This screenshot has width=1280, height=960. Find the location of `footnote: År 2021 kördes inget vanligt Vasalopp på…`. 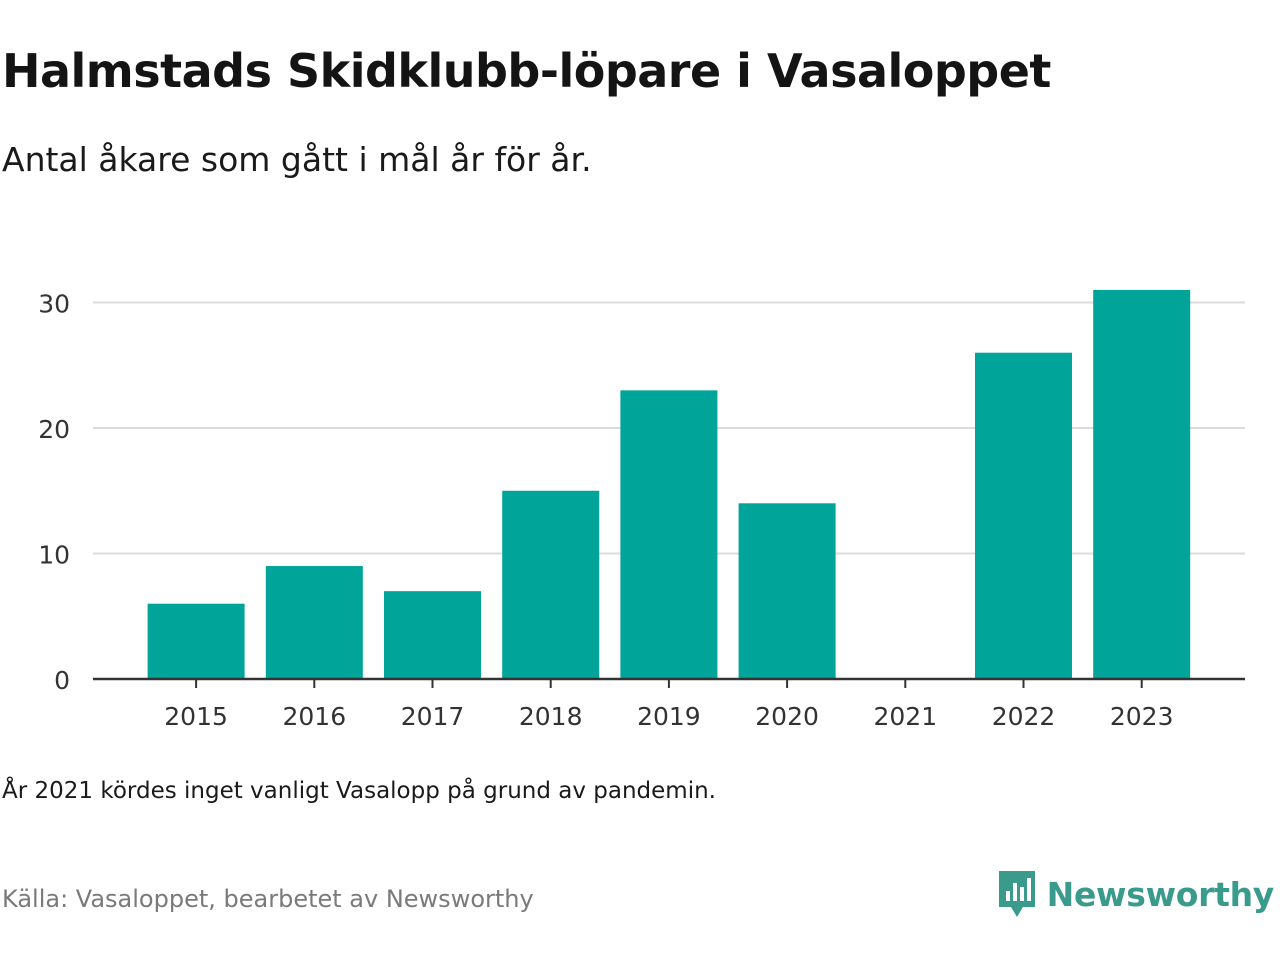

footnote: År 2021 kördes inget vanligt Vasalopp på… is located at coordinates (359, 791).